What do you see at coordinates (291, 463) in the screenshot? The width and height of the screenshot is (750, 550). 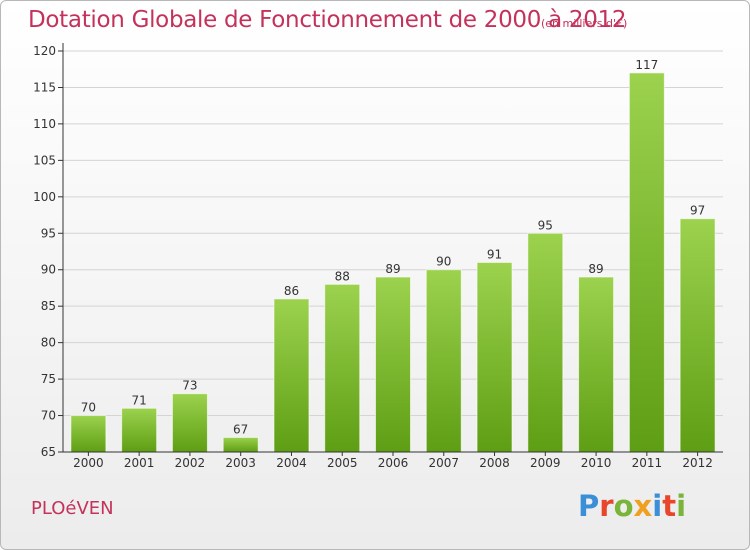 I see `x-tick-label-2004: 2004` at bounding box center [291, 463].